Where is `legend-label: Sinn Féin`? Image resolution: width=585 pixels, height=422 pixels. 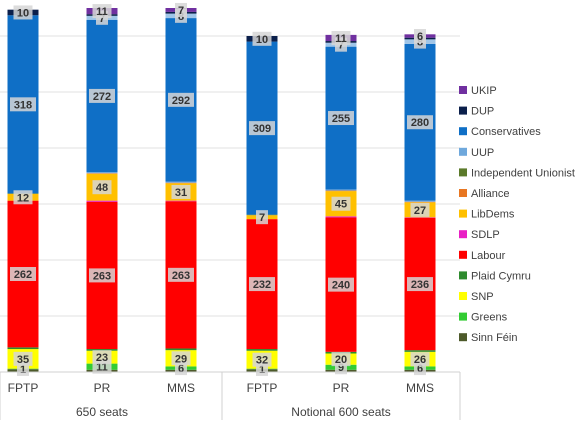 legend-label: Sinn Féin is located at coordinates (494, 338).